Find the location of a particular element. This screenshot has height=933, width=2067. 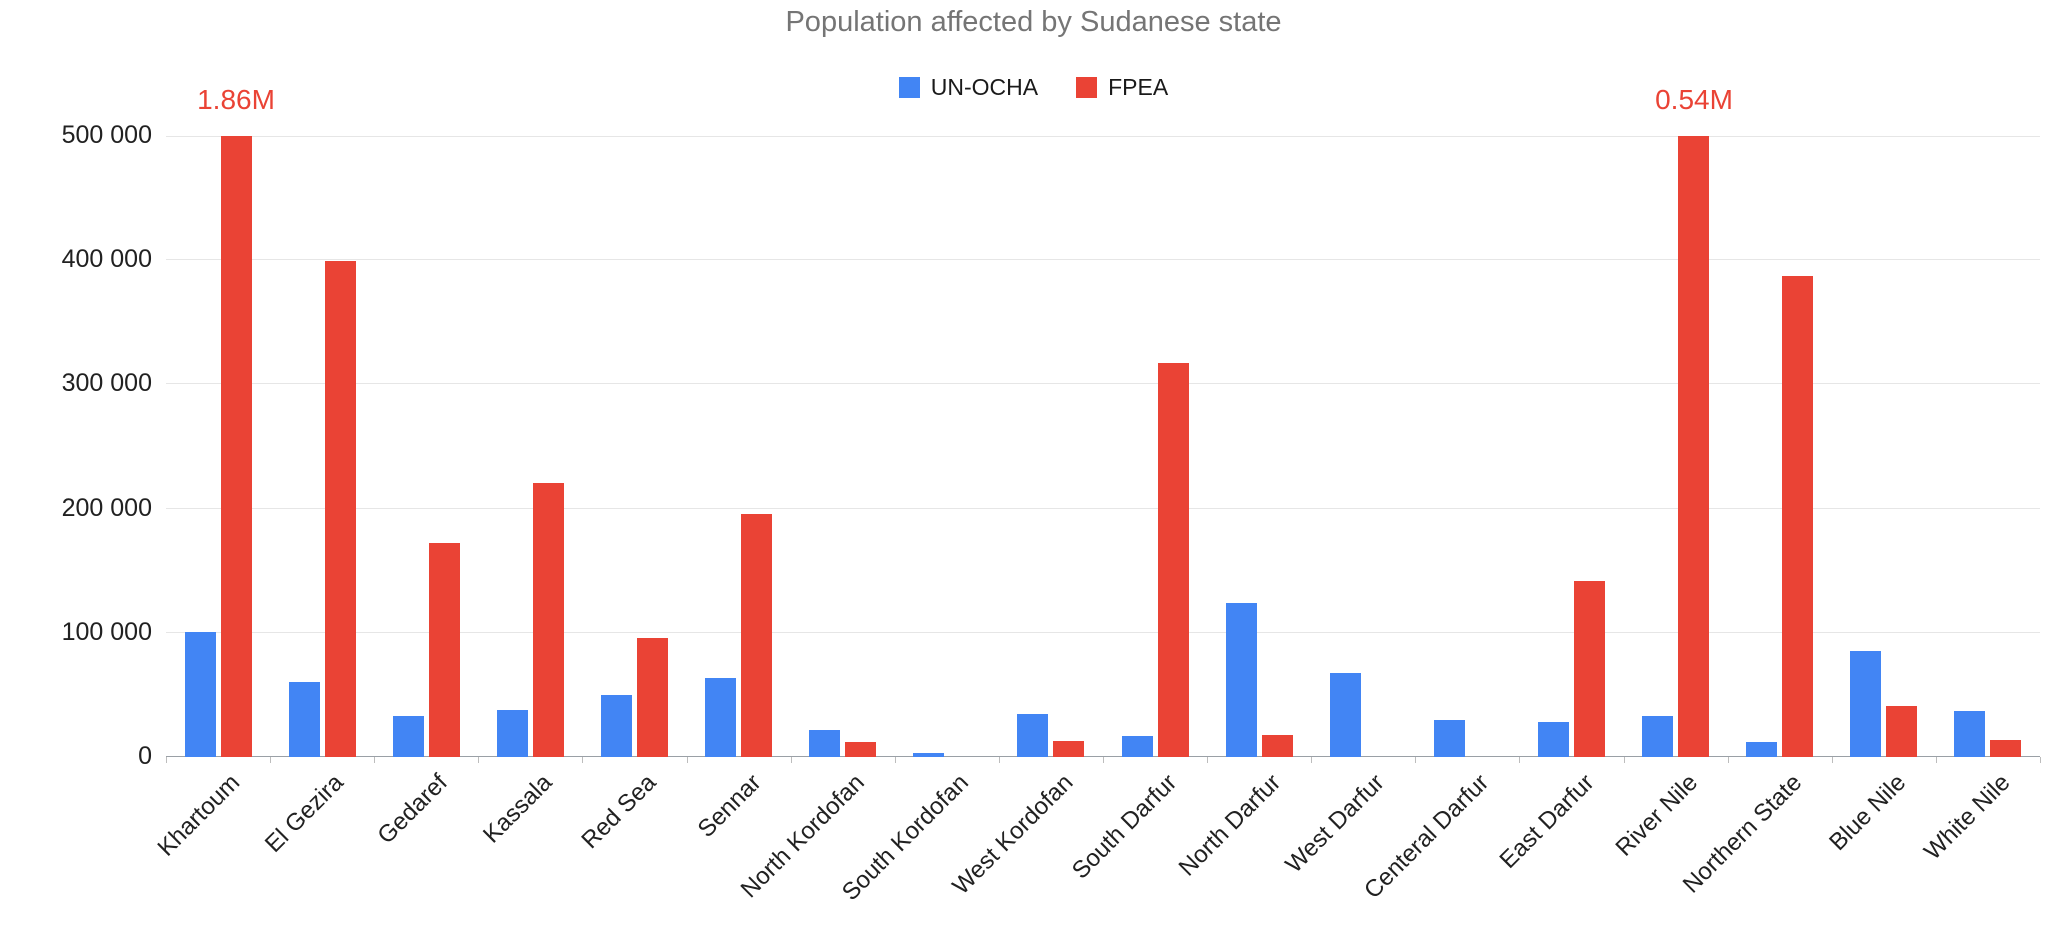

chart-title: Population affected by Sudanese state is located at coordinates (1033, 22).